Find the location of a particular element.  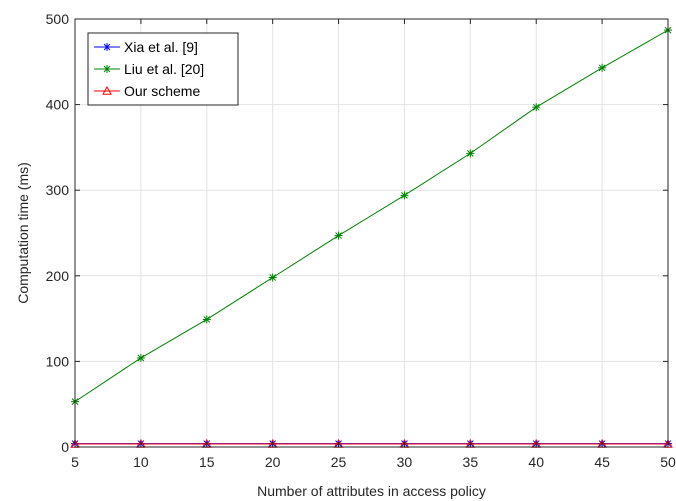

legend-label: Liu et al. [20] is located at coordinates (164, 69).